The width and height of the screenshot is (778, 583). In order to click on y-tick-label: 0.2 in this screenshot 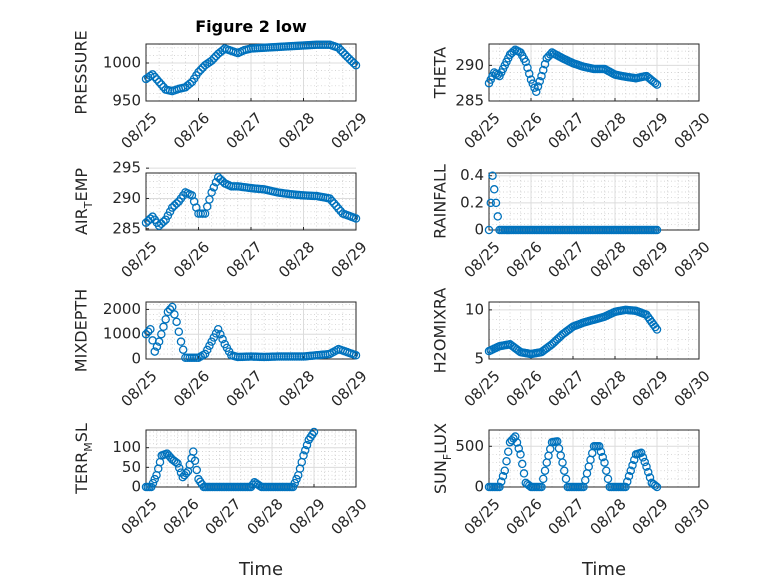, I will do `click(472, 202)`.